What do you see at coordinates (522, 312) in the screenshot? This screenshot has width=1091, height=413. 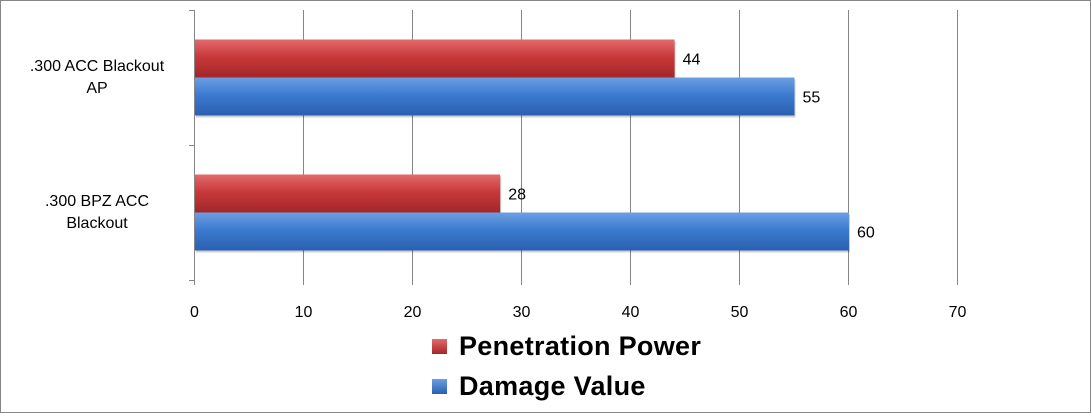 I see `x-tick-label: 30` at bounding box center [522, 312].